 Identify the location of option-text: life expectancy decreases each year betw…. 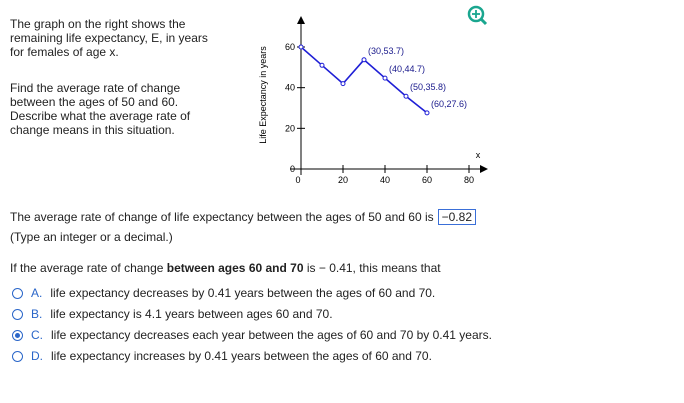
(271, 335).